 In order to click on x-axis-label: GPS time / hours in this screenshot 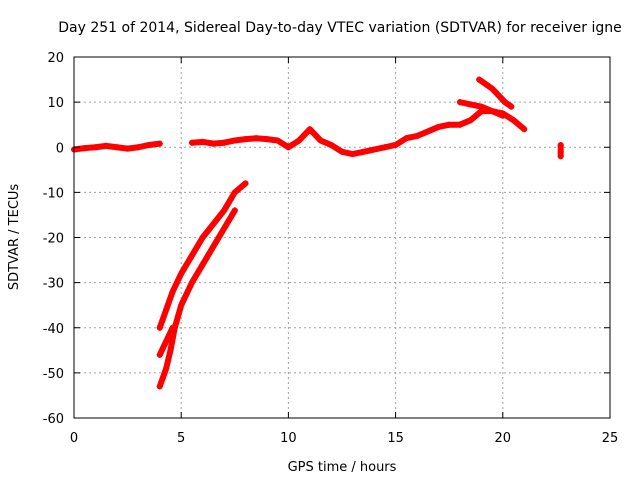, I will do `click(342, 467)`.